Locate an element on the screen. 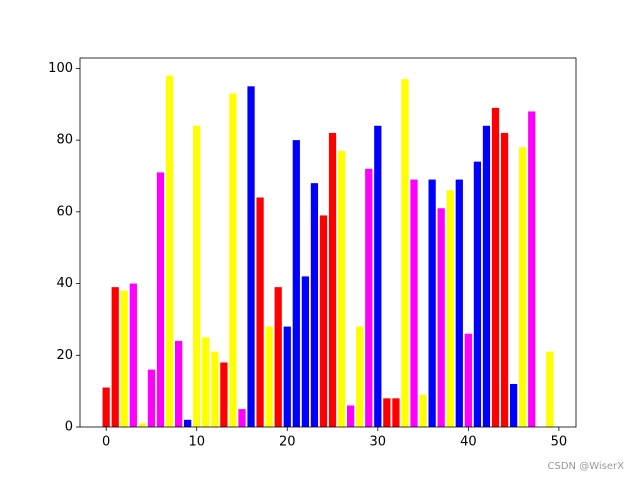  x-tick-label: 40 is located at coordinates (468, 442).